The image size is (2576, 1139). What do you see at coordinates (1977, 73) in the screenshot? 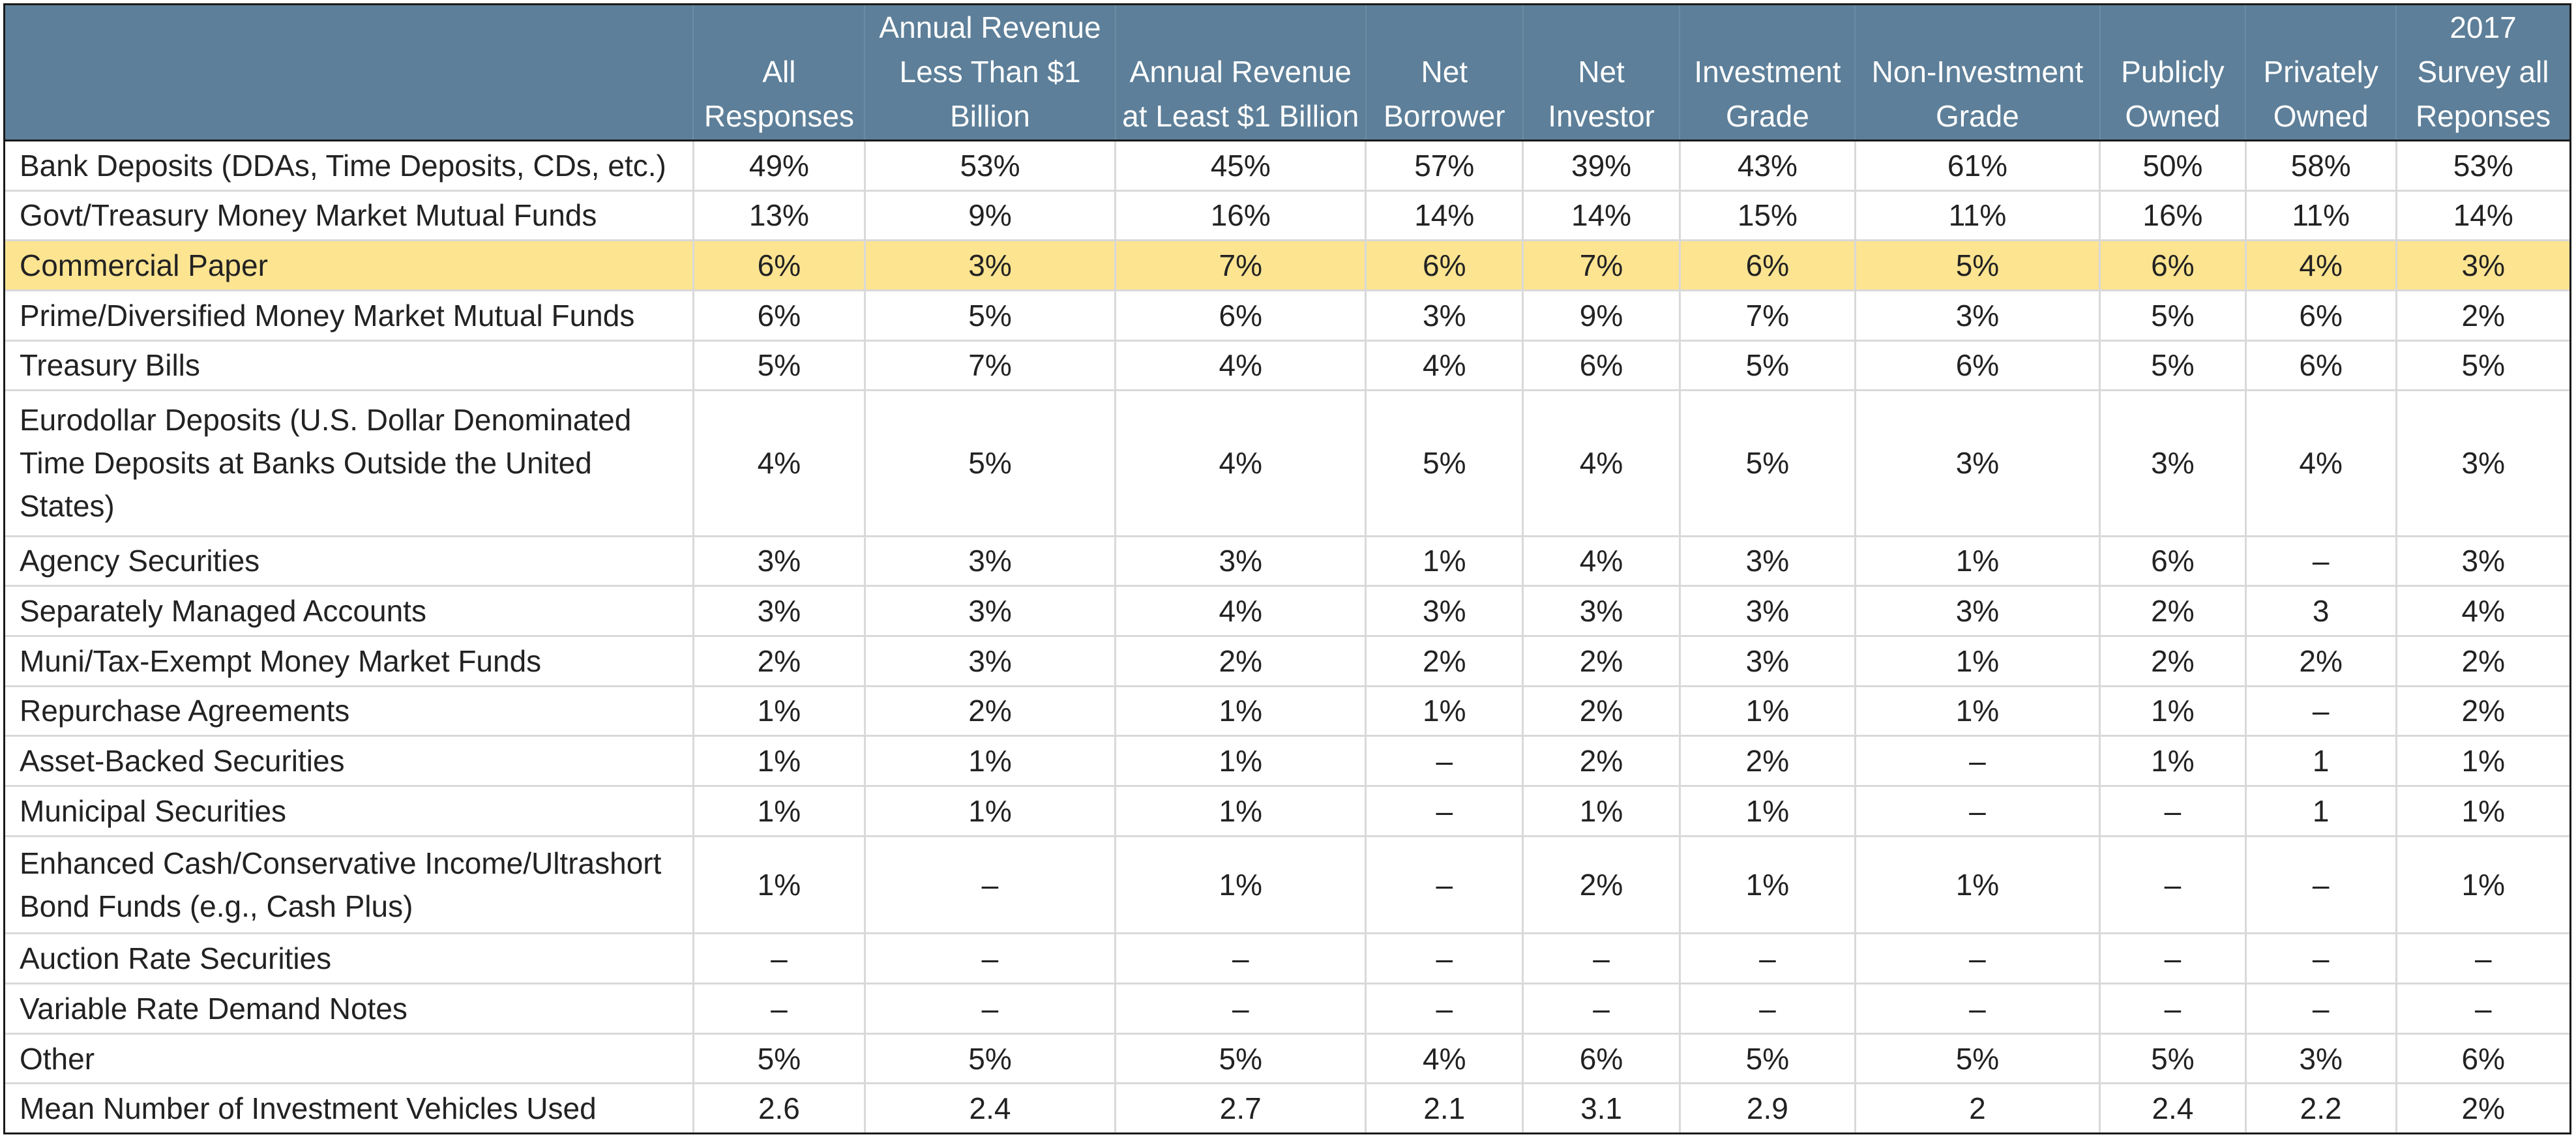
I see `column-header: Non-Investment Grade` at bounding box center [1977, 73].